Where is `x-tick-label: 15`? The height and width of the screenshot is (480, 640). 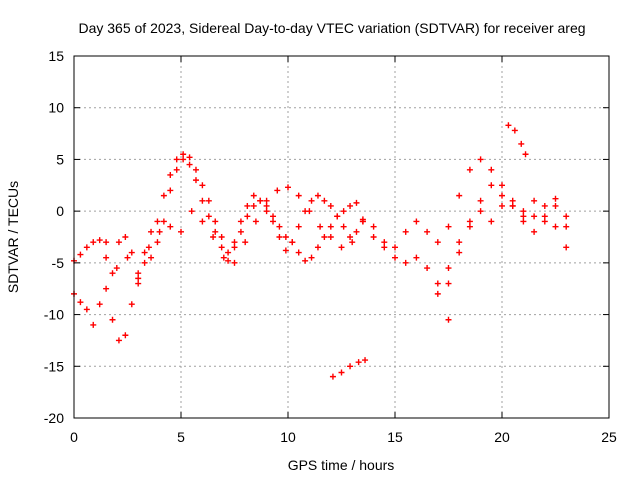 x-tick-label: 15 is located at coordinates (395, 437).